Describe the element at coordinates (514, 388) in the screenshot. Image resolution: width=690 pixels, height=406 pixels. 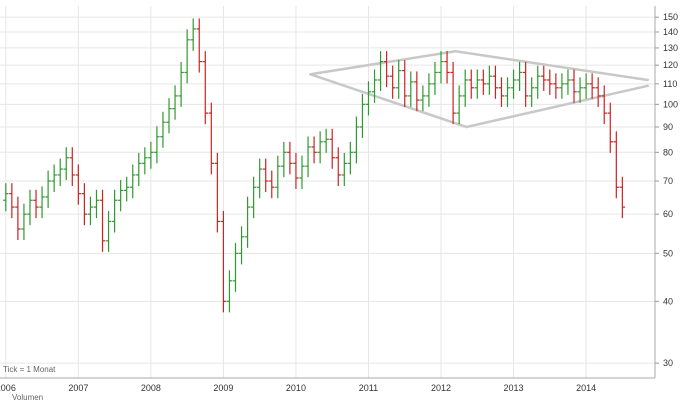
I see `x-tick-label: 2013` at that location.